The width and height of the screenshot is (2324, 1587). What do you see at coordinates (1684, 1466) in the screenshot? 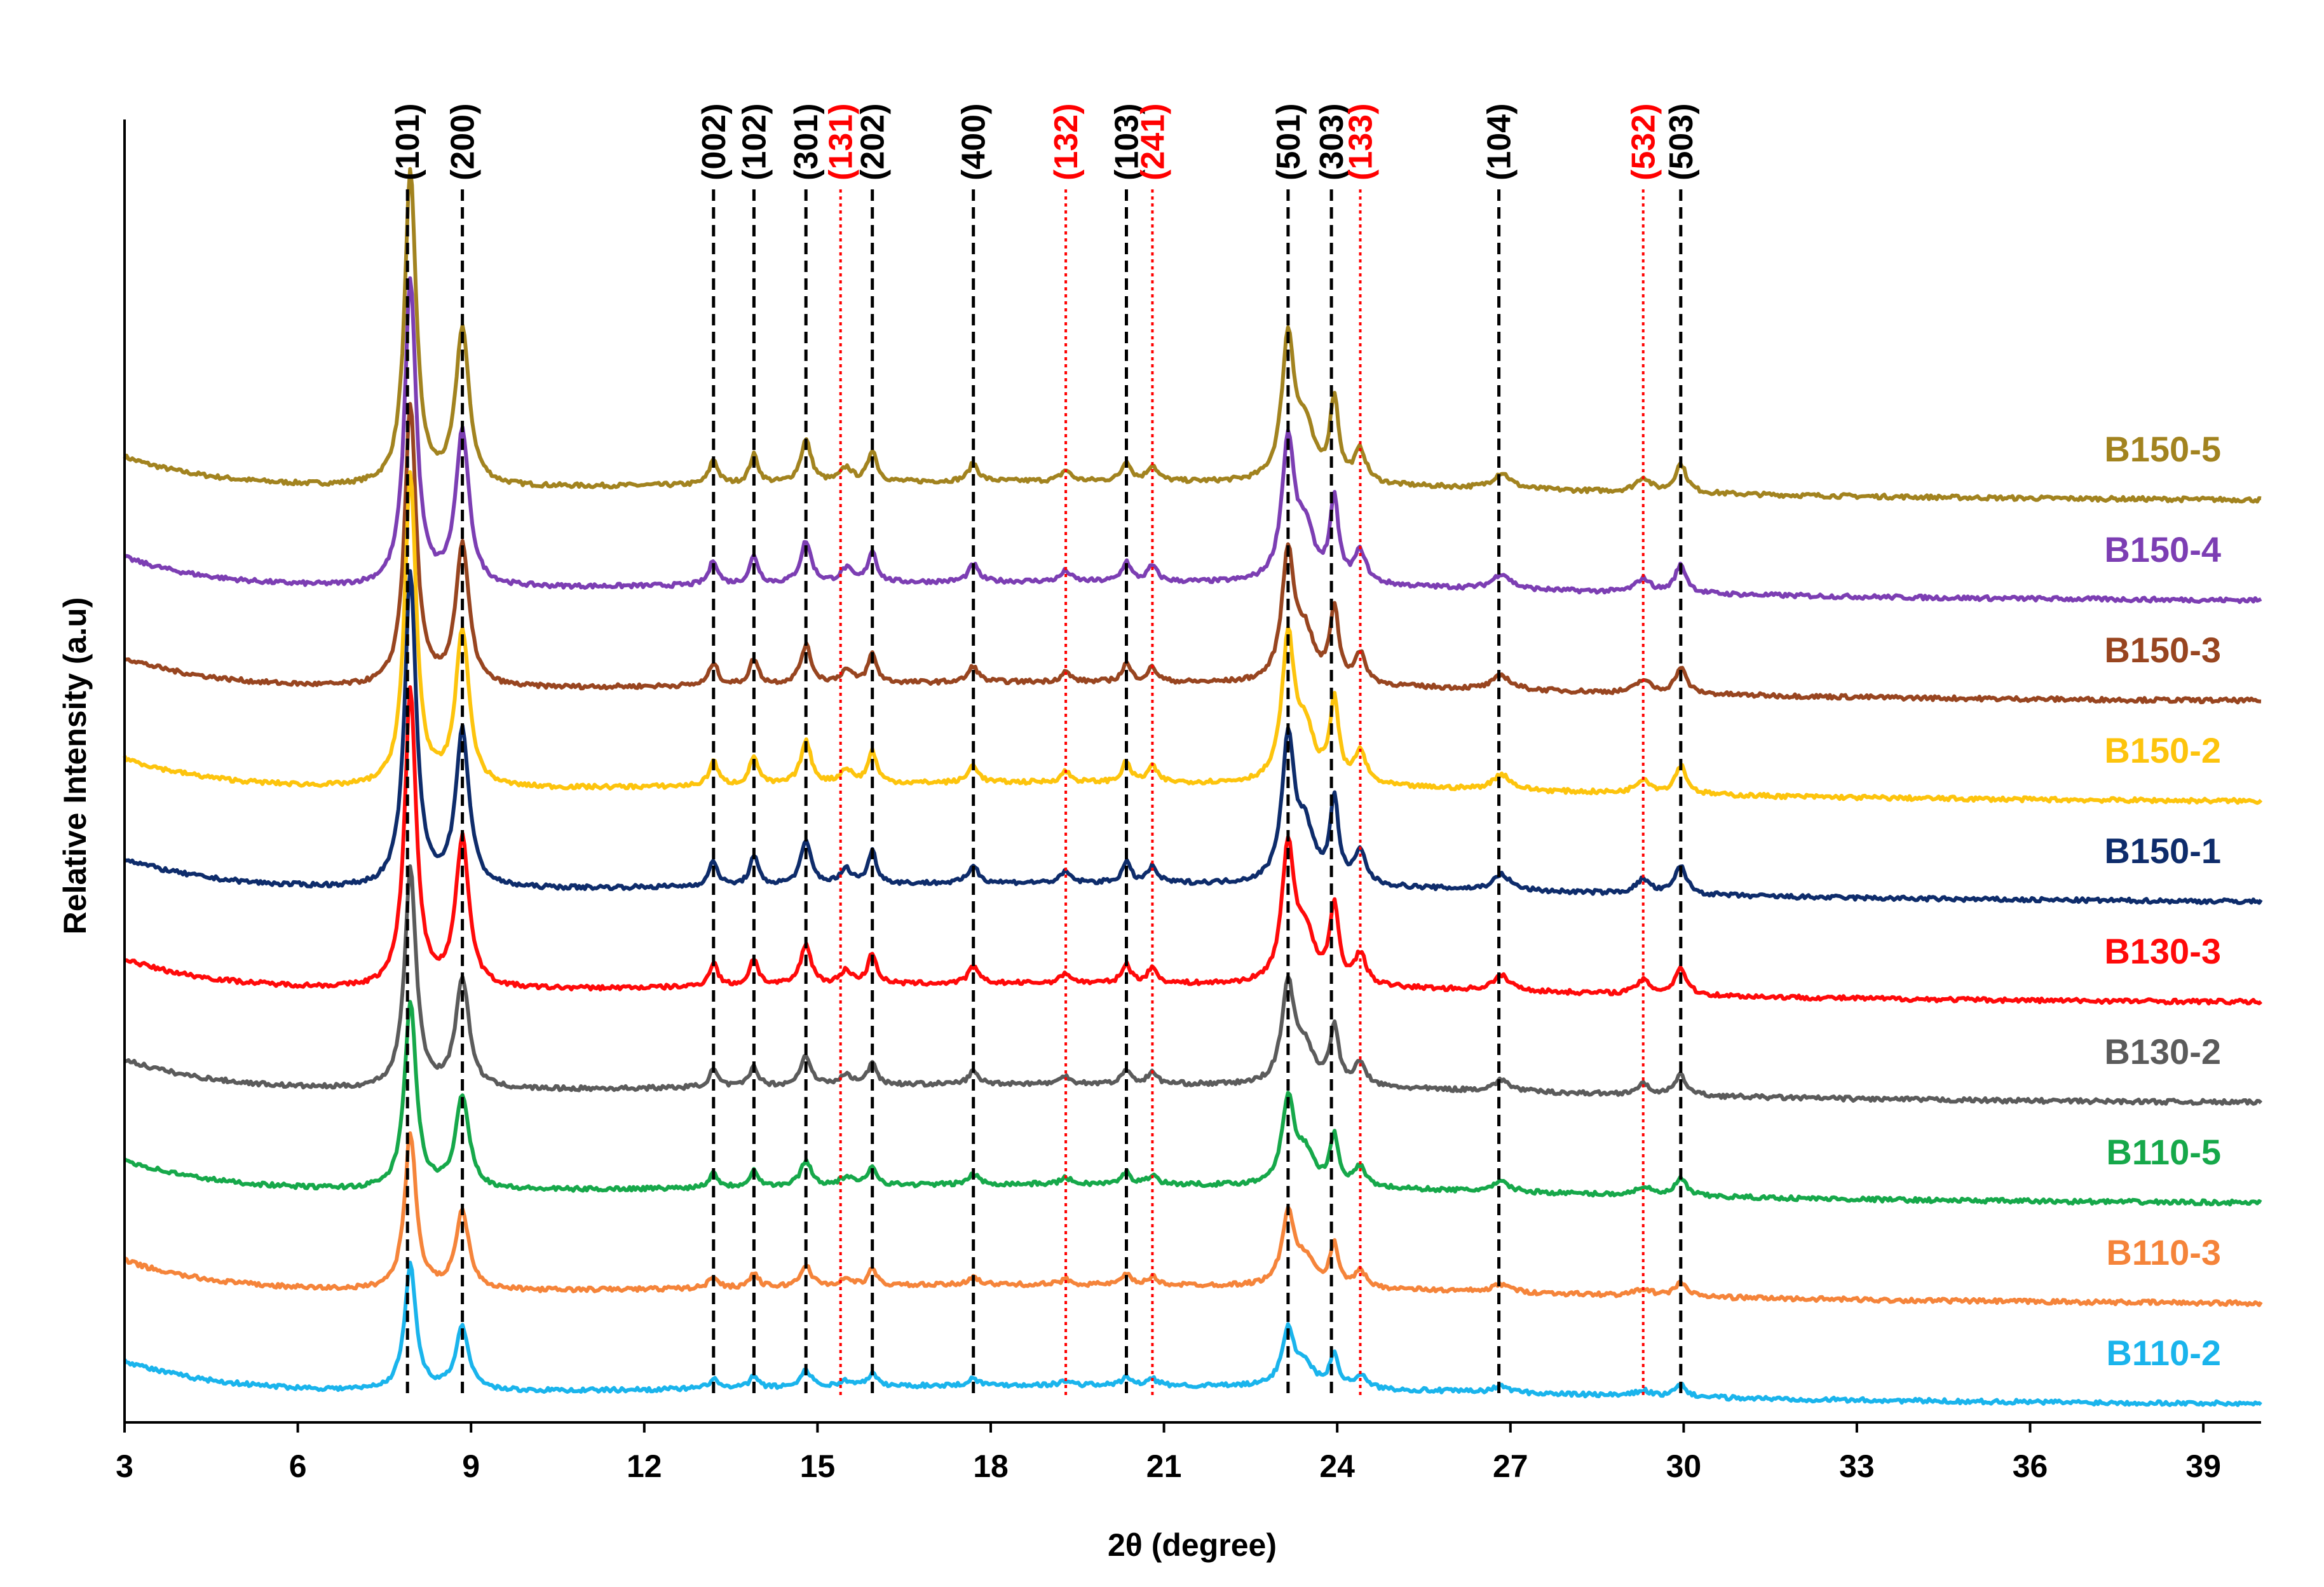
I see `x-tick-label-30: 30` at bounding box center [1684, 1466].